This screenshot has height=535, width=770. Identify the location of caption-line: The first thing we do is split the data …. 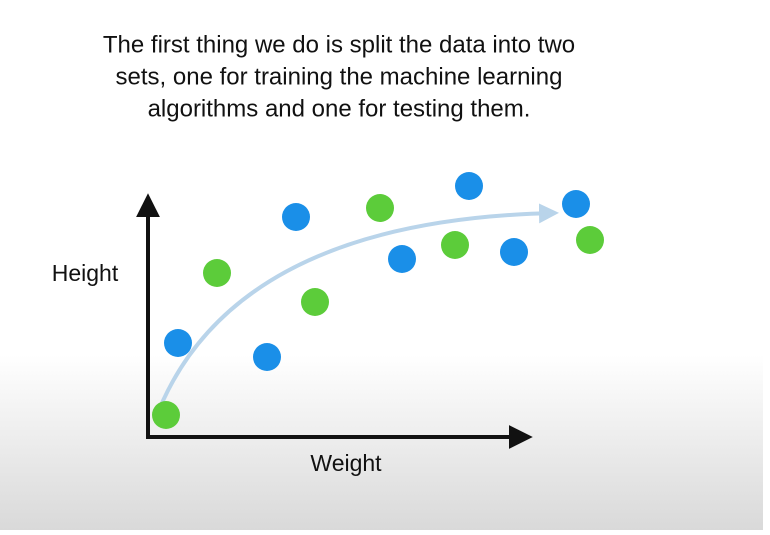
(339, 44).